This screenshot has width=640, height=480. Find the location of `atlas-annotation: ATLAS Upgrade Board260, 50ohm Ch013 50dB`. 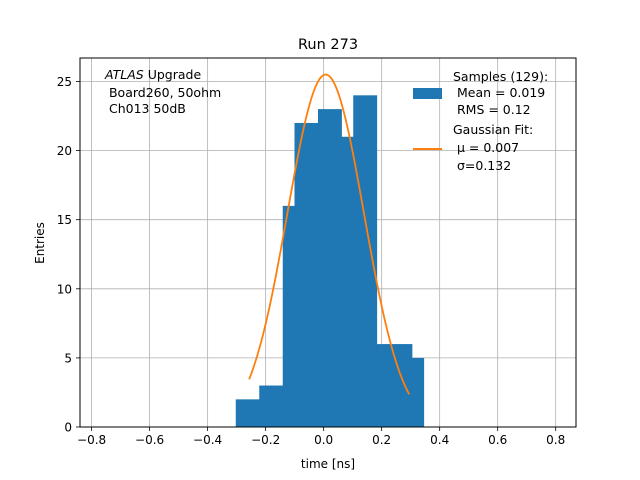

atlas-annotation: ATLAS Upgrade Board260, 50ohm Ch013 50dB is located at coordinates (162, 91).